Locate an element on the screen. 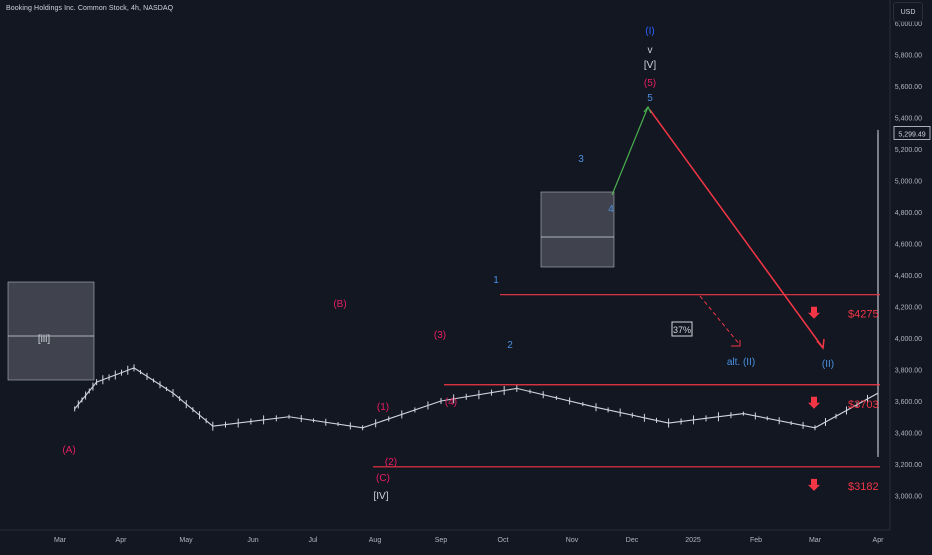 Image resolution: width=932 pixels, height=555 pixels. y-tick-label: 3,800.00 is located at coordinates (908, 371).